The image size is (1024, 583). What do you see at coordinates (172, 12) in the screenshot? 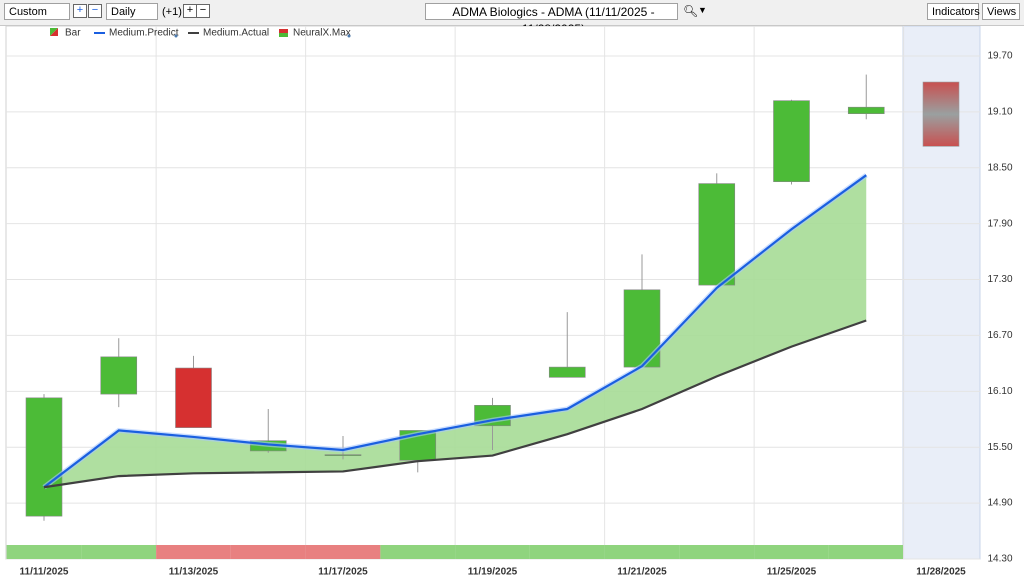
I see `offset: (+1)` at bounding box center [172, 12].